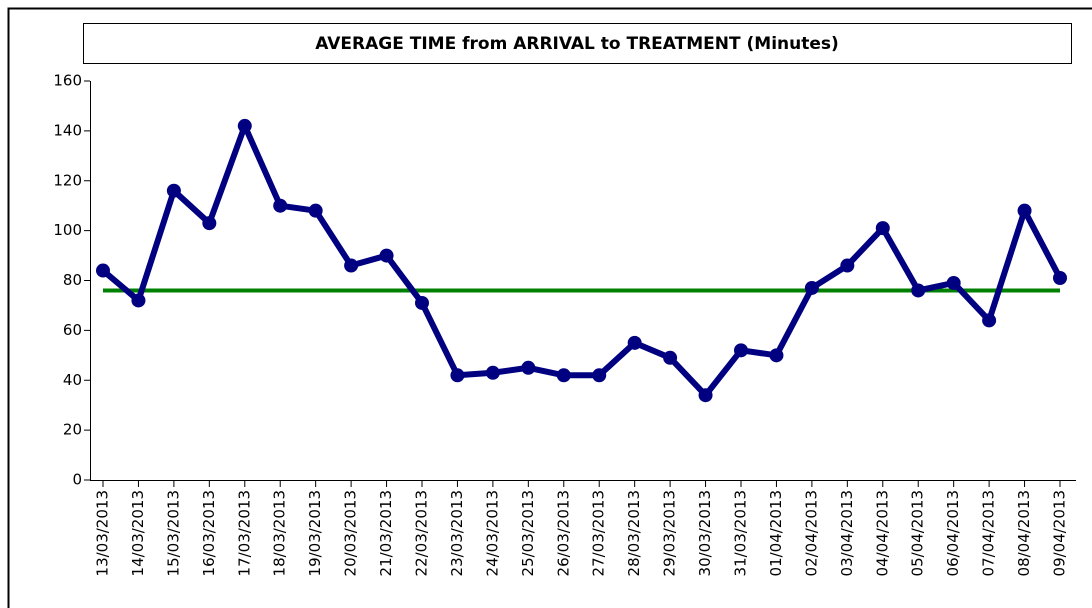 The height and width of the screenshot is (608, 1092). Describe the element at coordinates (599, 533) in the screenshot. I see `x-tick-label: 27/03/2013` at that location.